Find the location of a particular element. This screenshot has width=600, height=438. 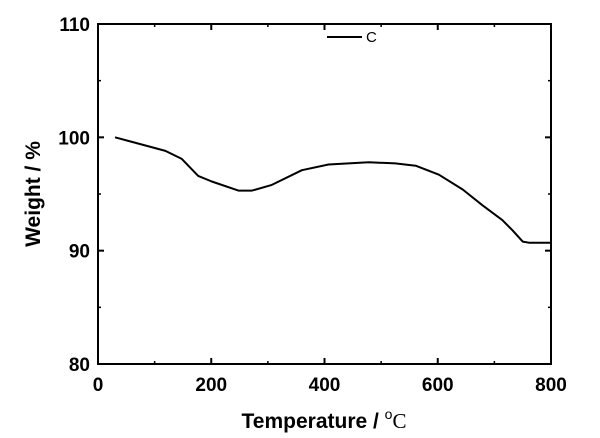

y-axis-label: Weight / % is located at coordinates (33, 194).